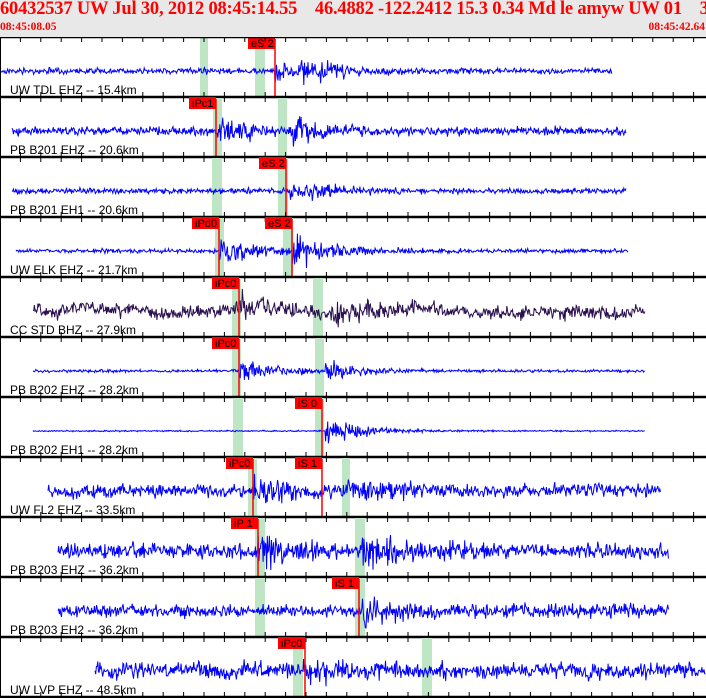 This screenshot has height=698, width=706. Describe the element at coordinates (73, 90) in the screenshot. I see `station-label: UW TDL EHZ -- 15.4km` at that location.